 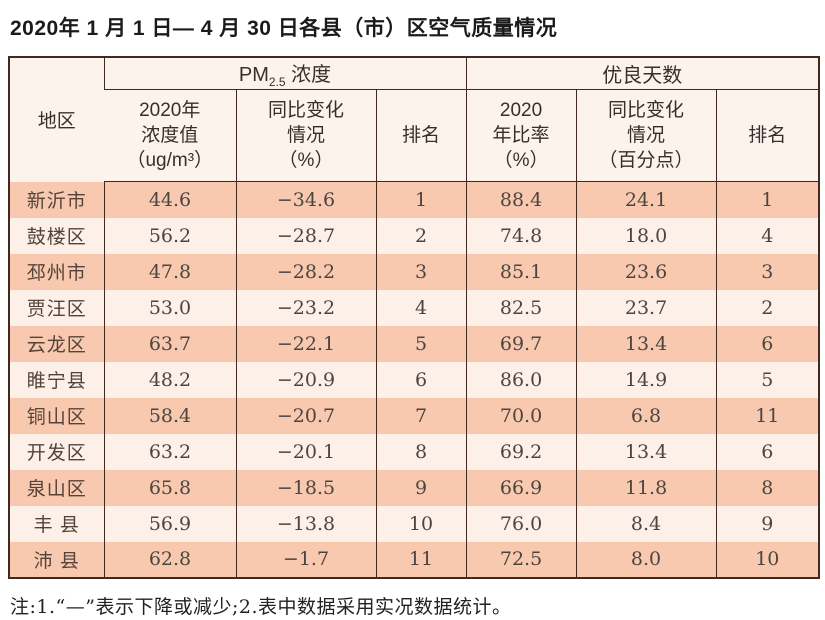 I want to click on table-row: 云龙区 63.7 −22.1 5 69.7 13.4 6, so click(x=414, y=343).